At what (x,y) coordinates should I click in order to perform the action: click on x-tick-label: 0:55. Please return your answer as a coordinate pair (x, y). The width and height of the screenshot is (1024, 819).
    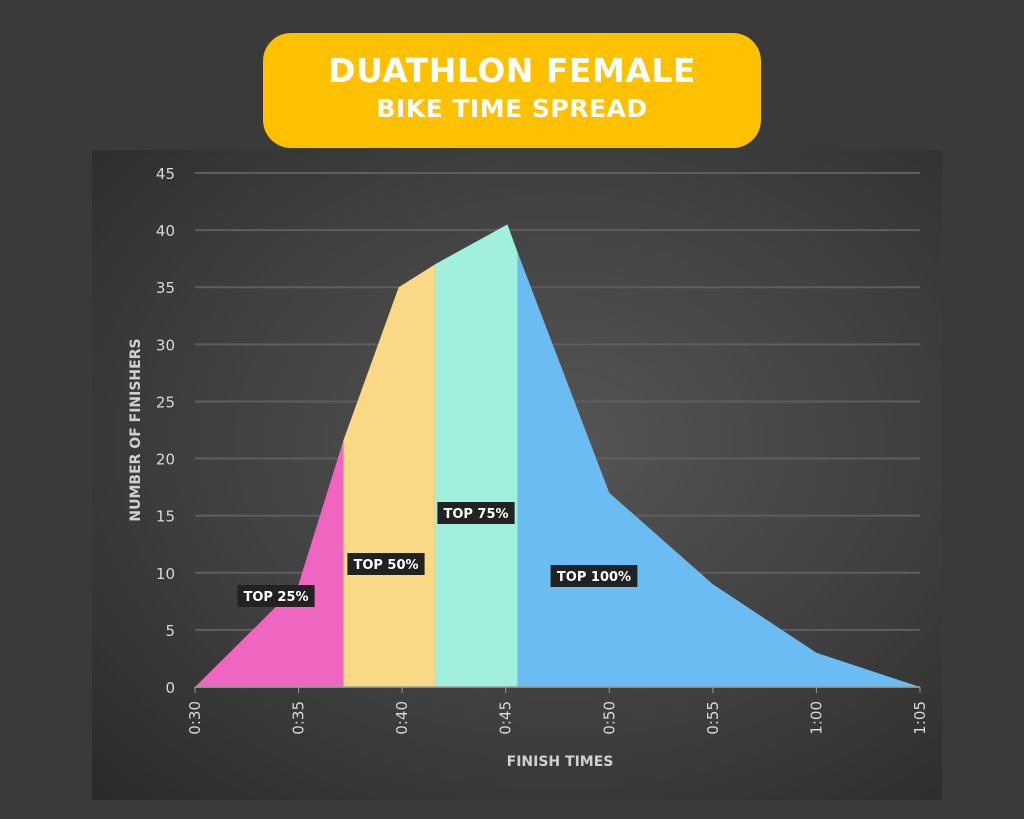
    Looking at the image, I should click on (713, 718).